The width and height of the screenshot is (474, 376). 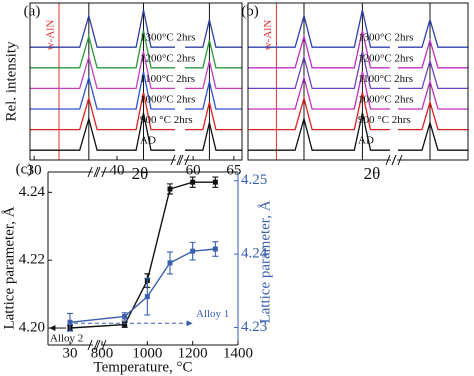 What do you see at coordinates (193, 170) in the screenshot?
I see `x-tick-label: 60` at bounding box center [193, 170].